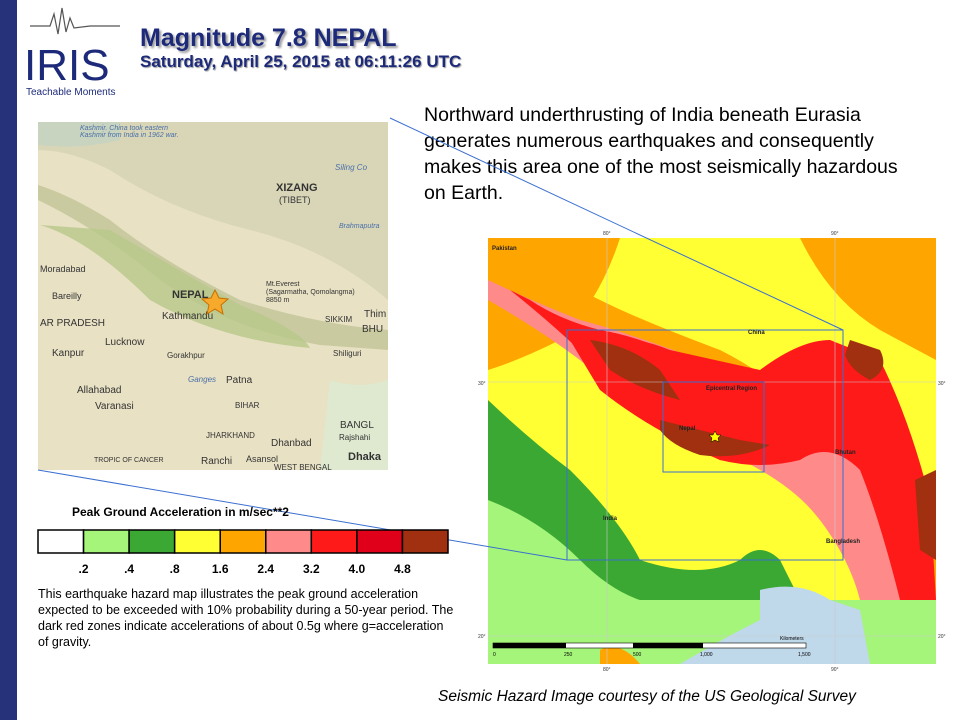 The width and height of the screenshot is (960, 720). What do you see at coordinates (731, 389) in the screenshot?
I see `map-label: Epicentral Region` at bounding box center [731, 389].